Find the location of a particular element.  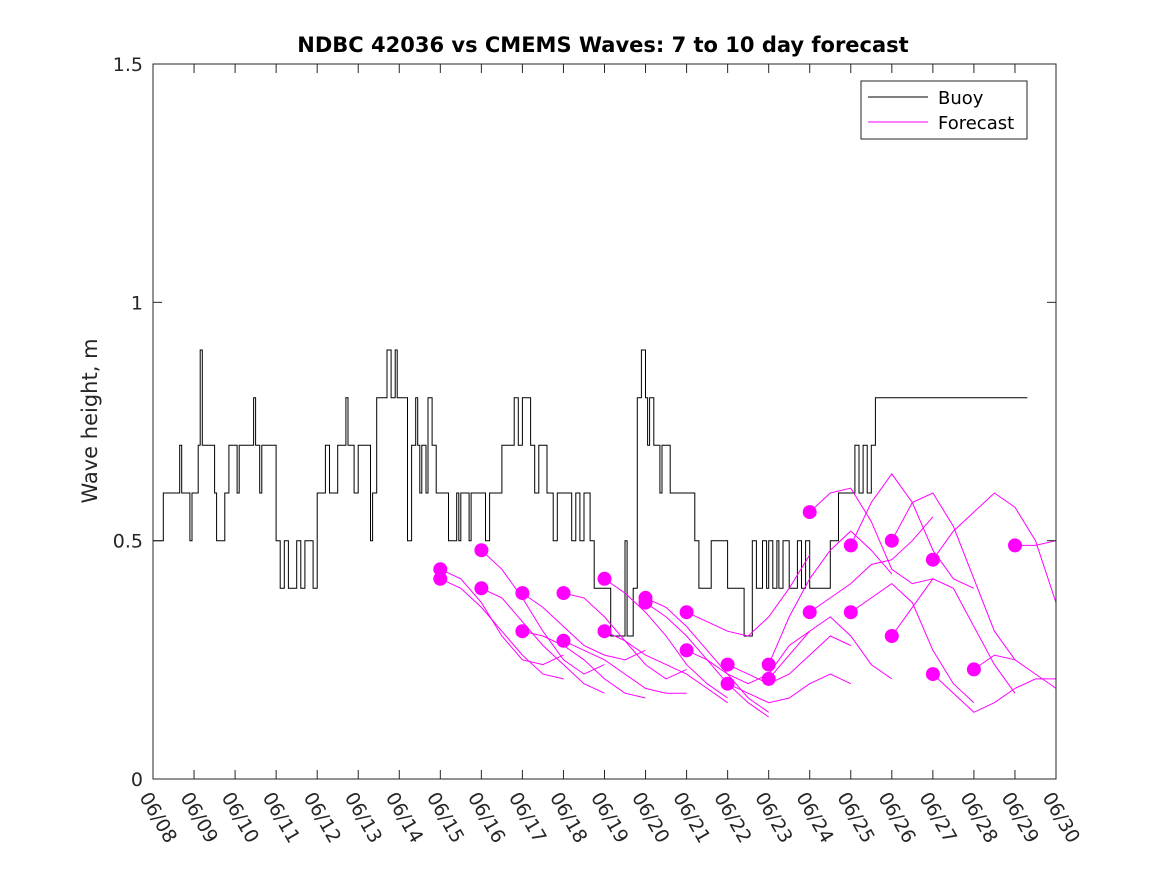

y-tick-label: 1 is located at coordinates (137, 303).